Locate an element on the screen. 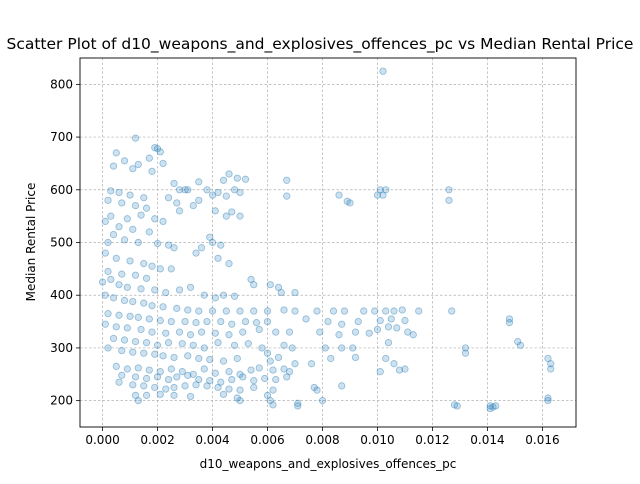 The height and width of the screenshot is (484, 640). x-tick-label: 0.012 is located at coordinates (432, 440).